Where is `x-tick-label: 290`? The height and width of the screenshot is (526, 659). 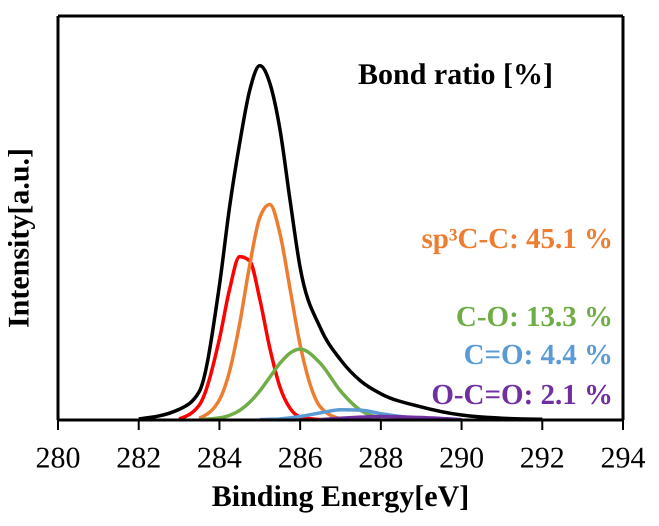 x-tick-label: 290 is located at coordinates (461, 457).